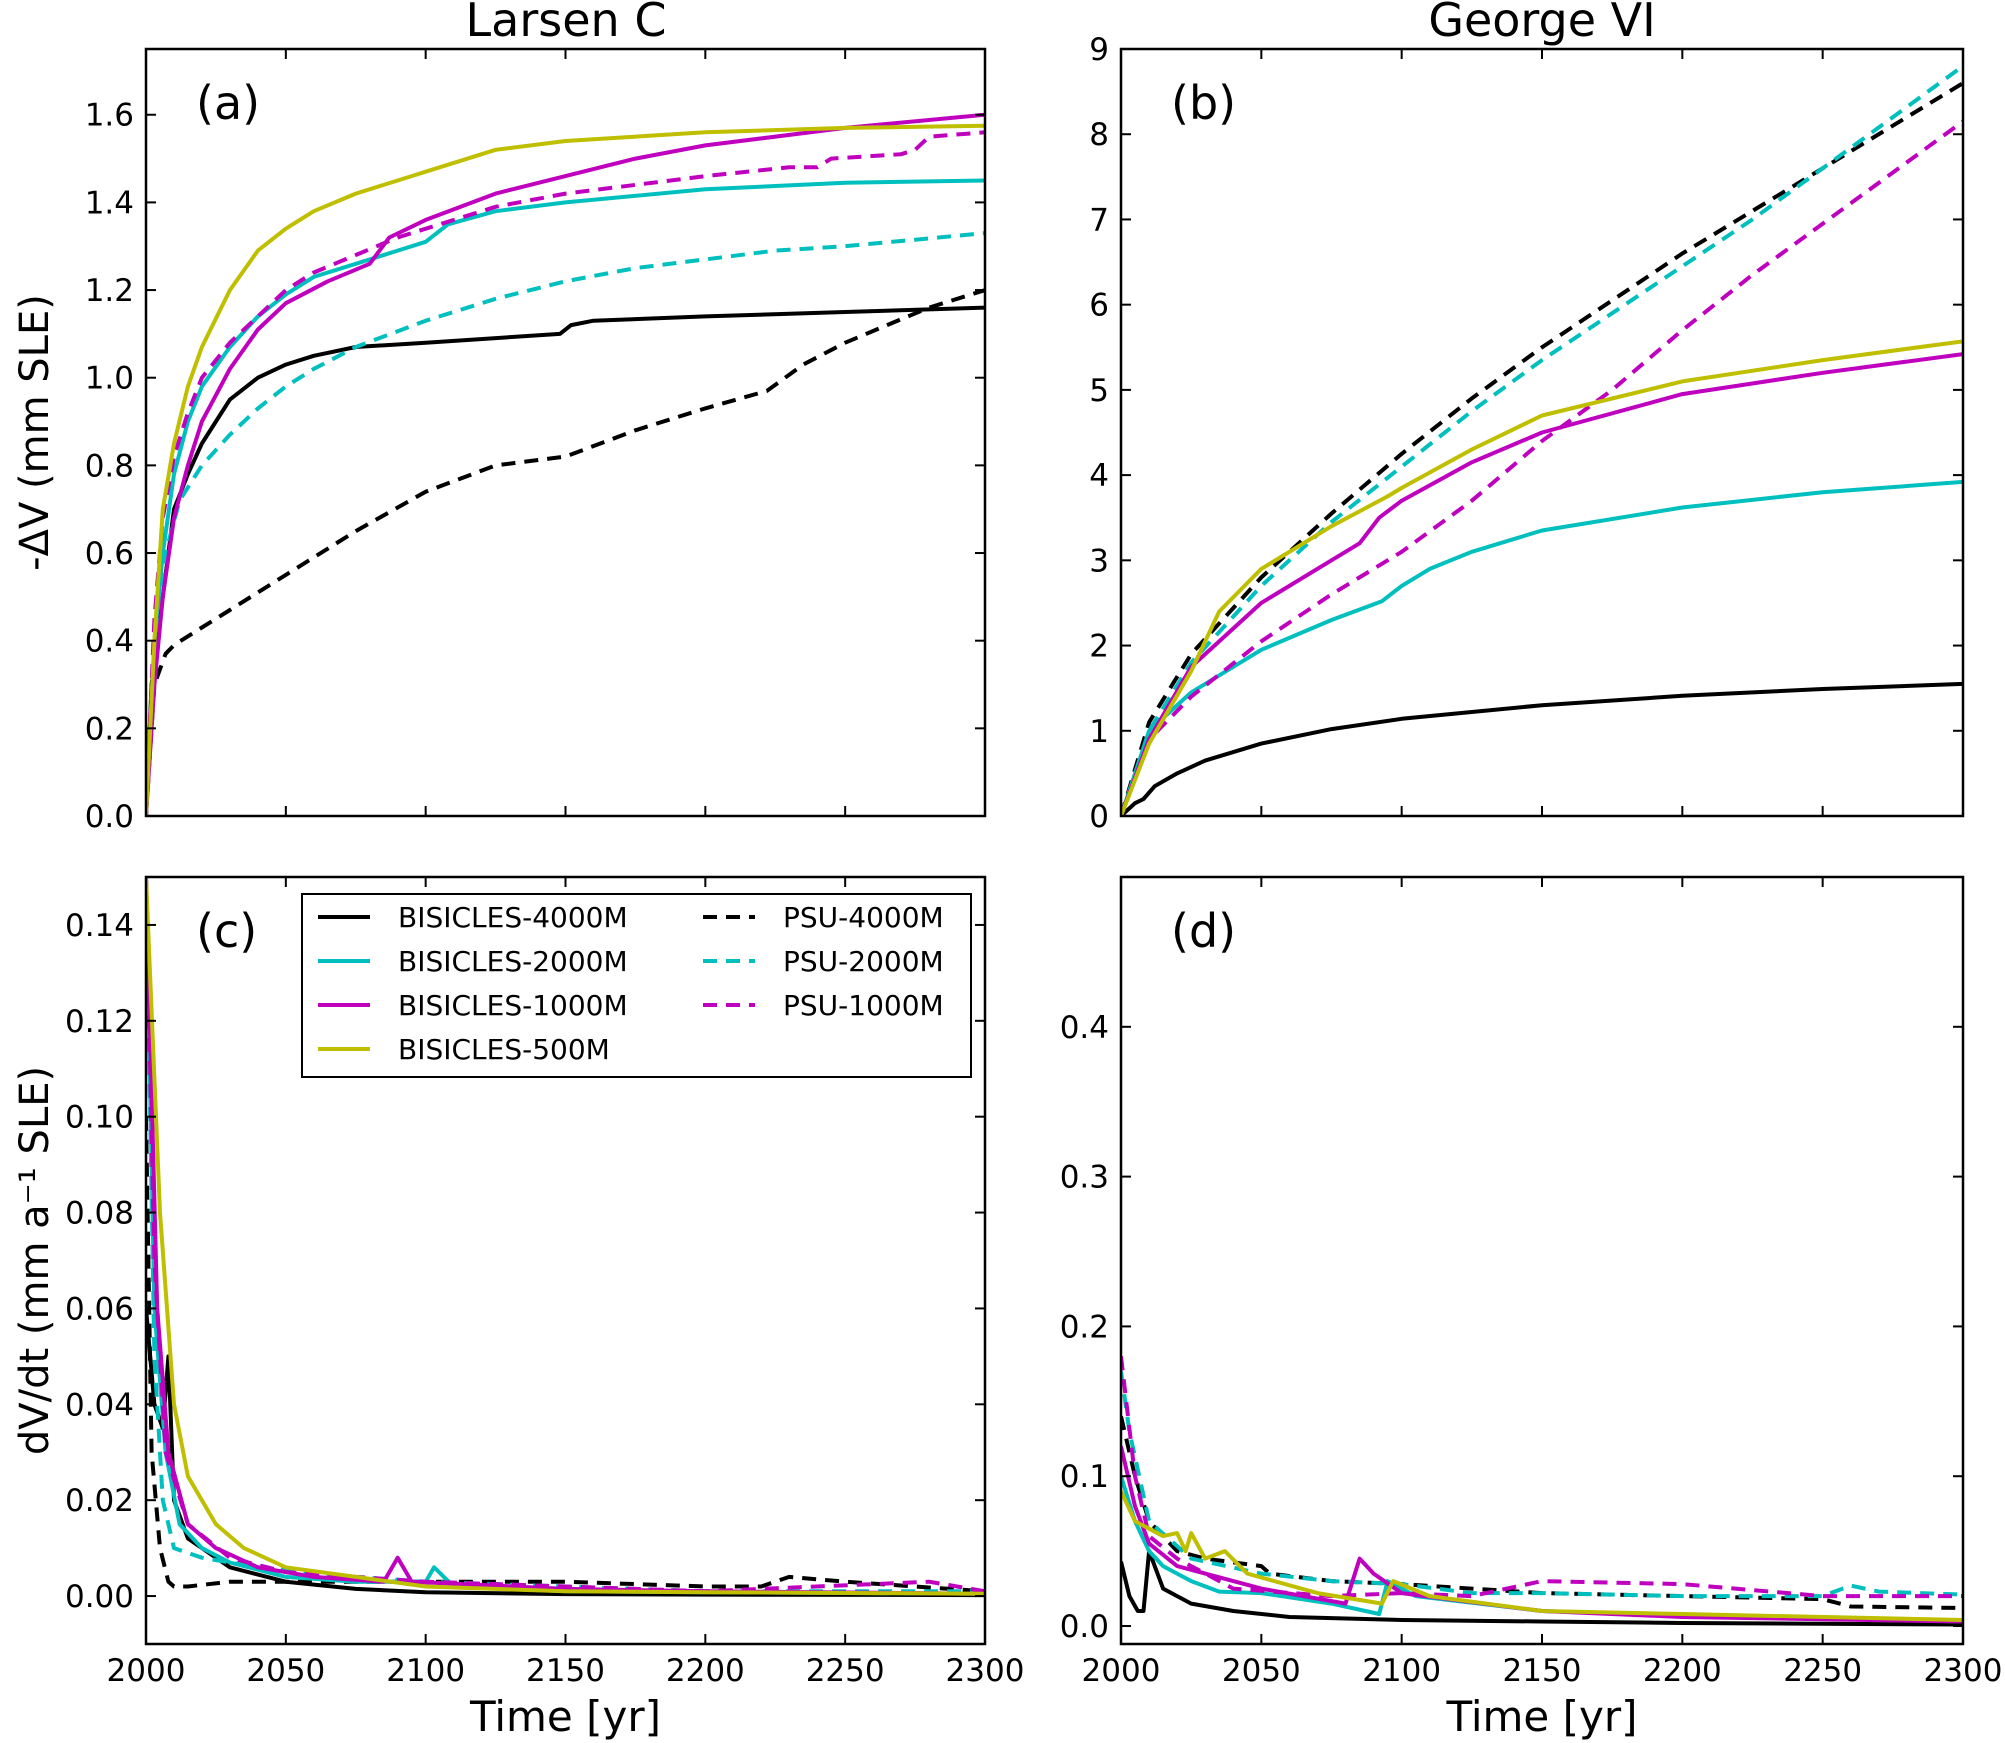  Describe the element at coordinates (1084, 1477) in the screenshot. I see `y-tick-label: 0.1` at that location.